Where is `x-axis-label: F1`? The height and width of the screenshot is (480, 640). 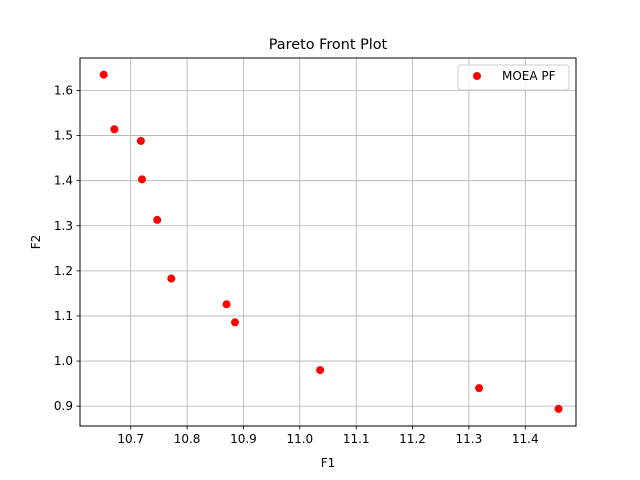
x-axis-label: F1 is located at coordinates (328, 463).